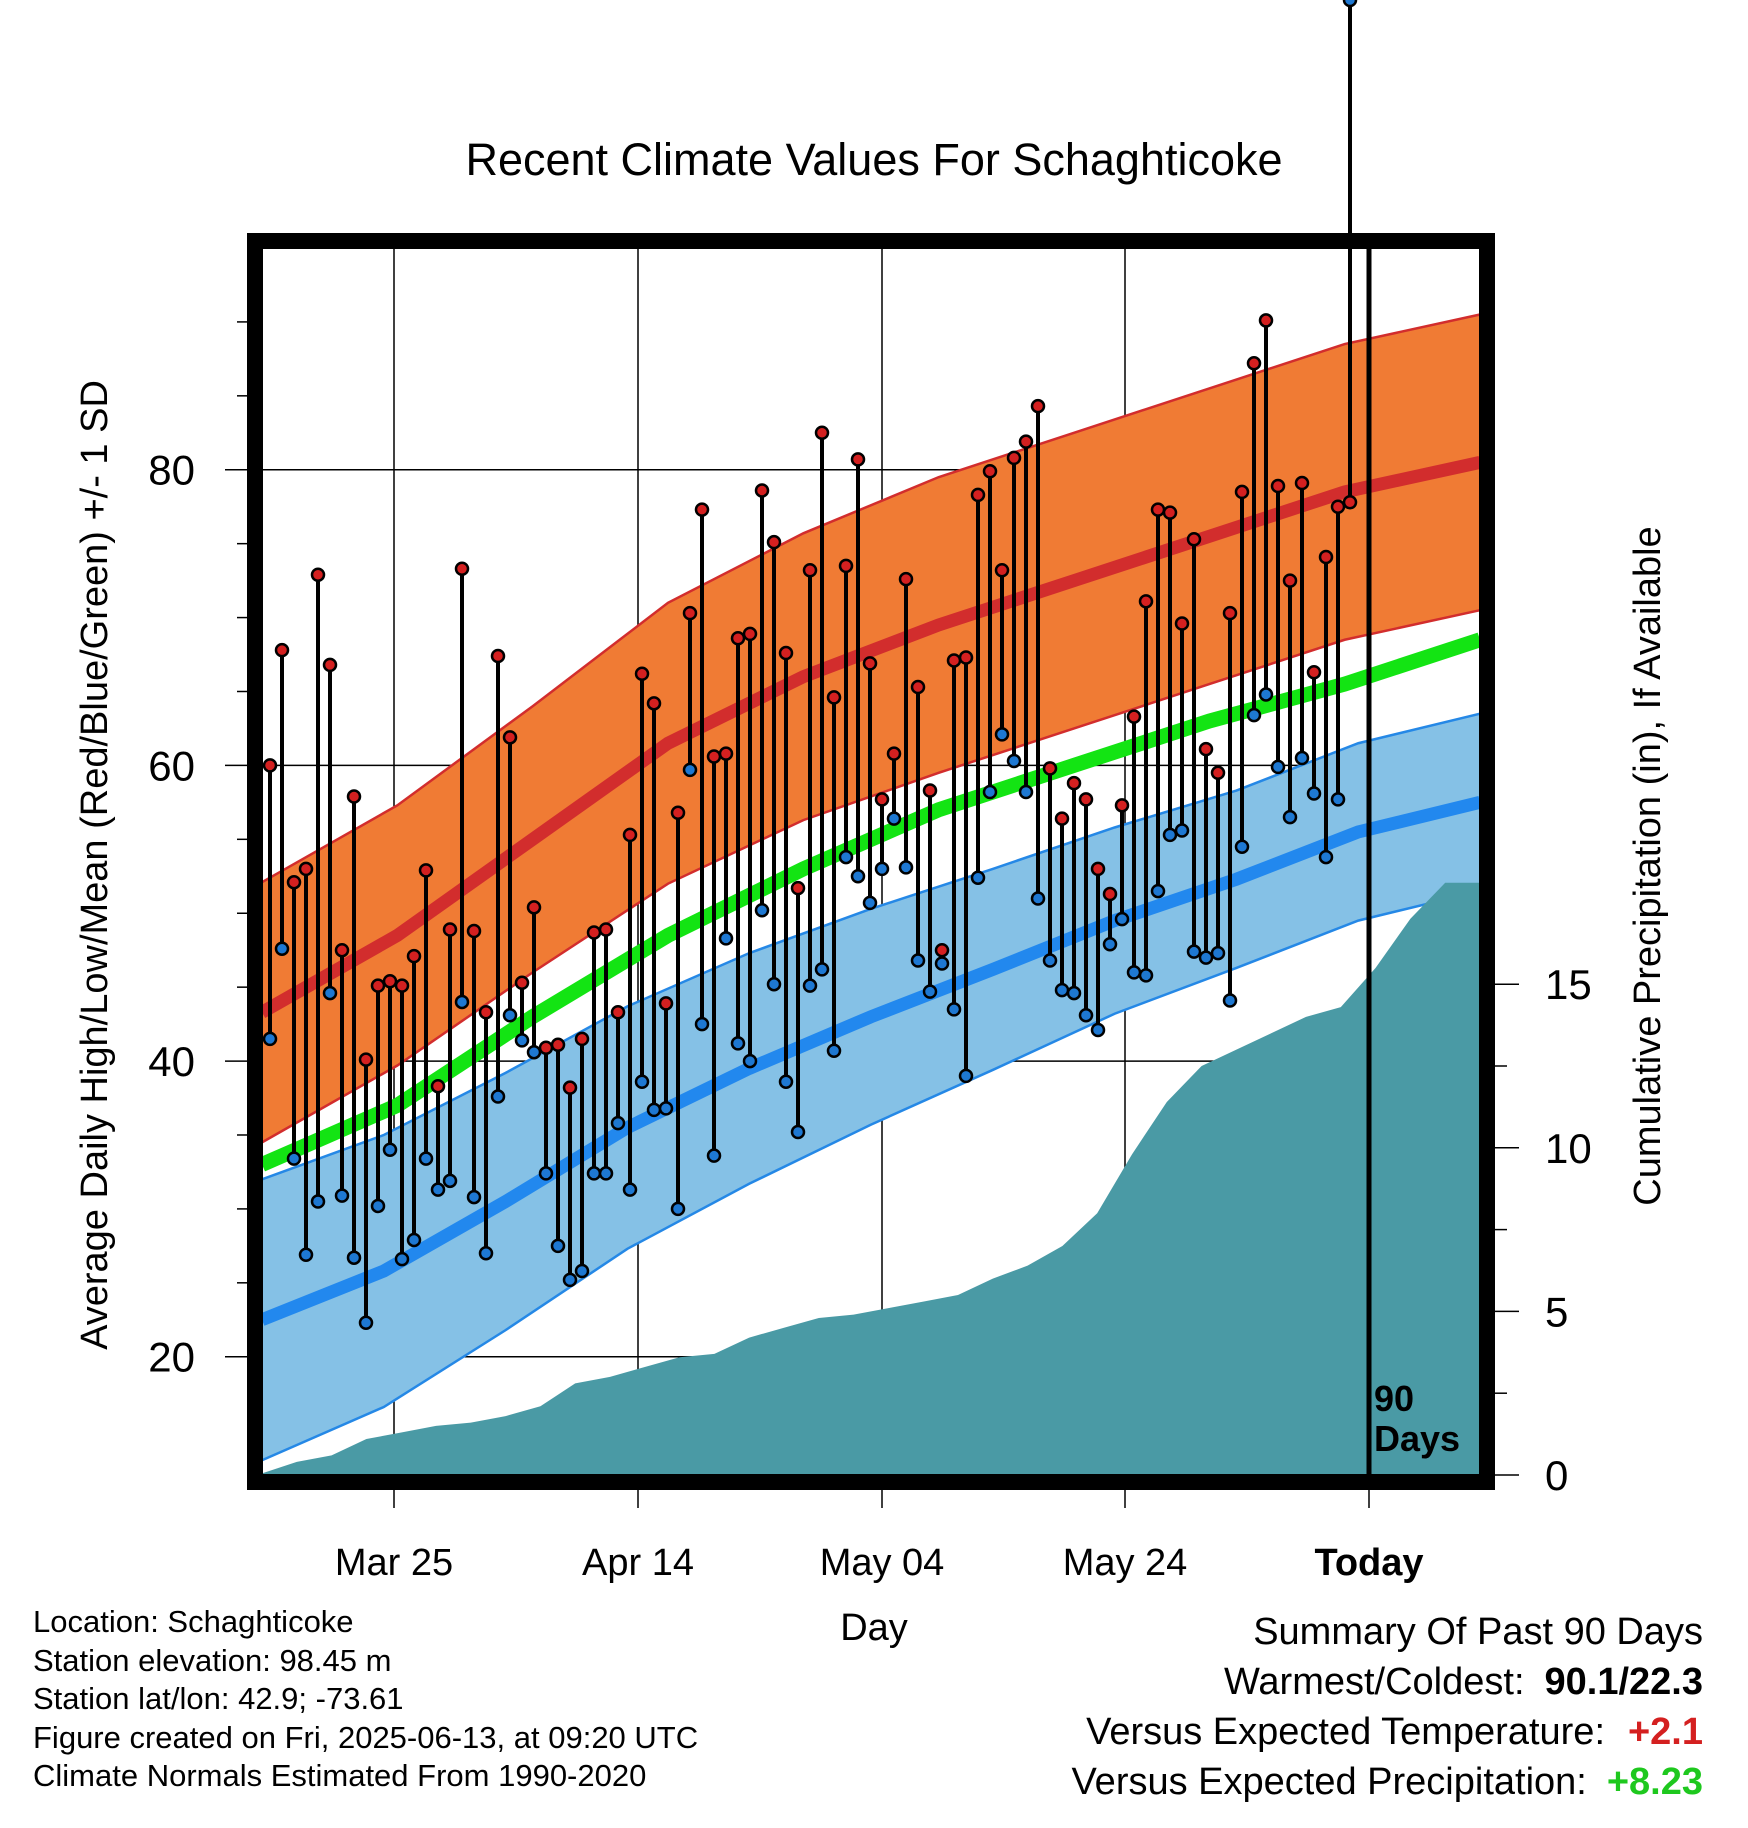 This screenshot has height=1828, width=1748. What do you see at coordinates (193, 1621) in the screenshot?
I see `location-text: Location: Schaghticoke` at bounding box center [193, 1621].